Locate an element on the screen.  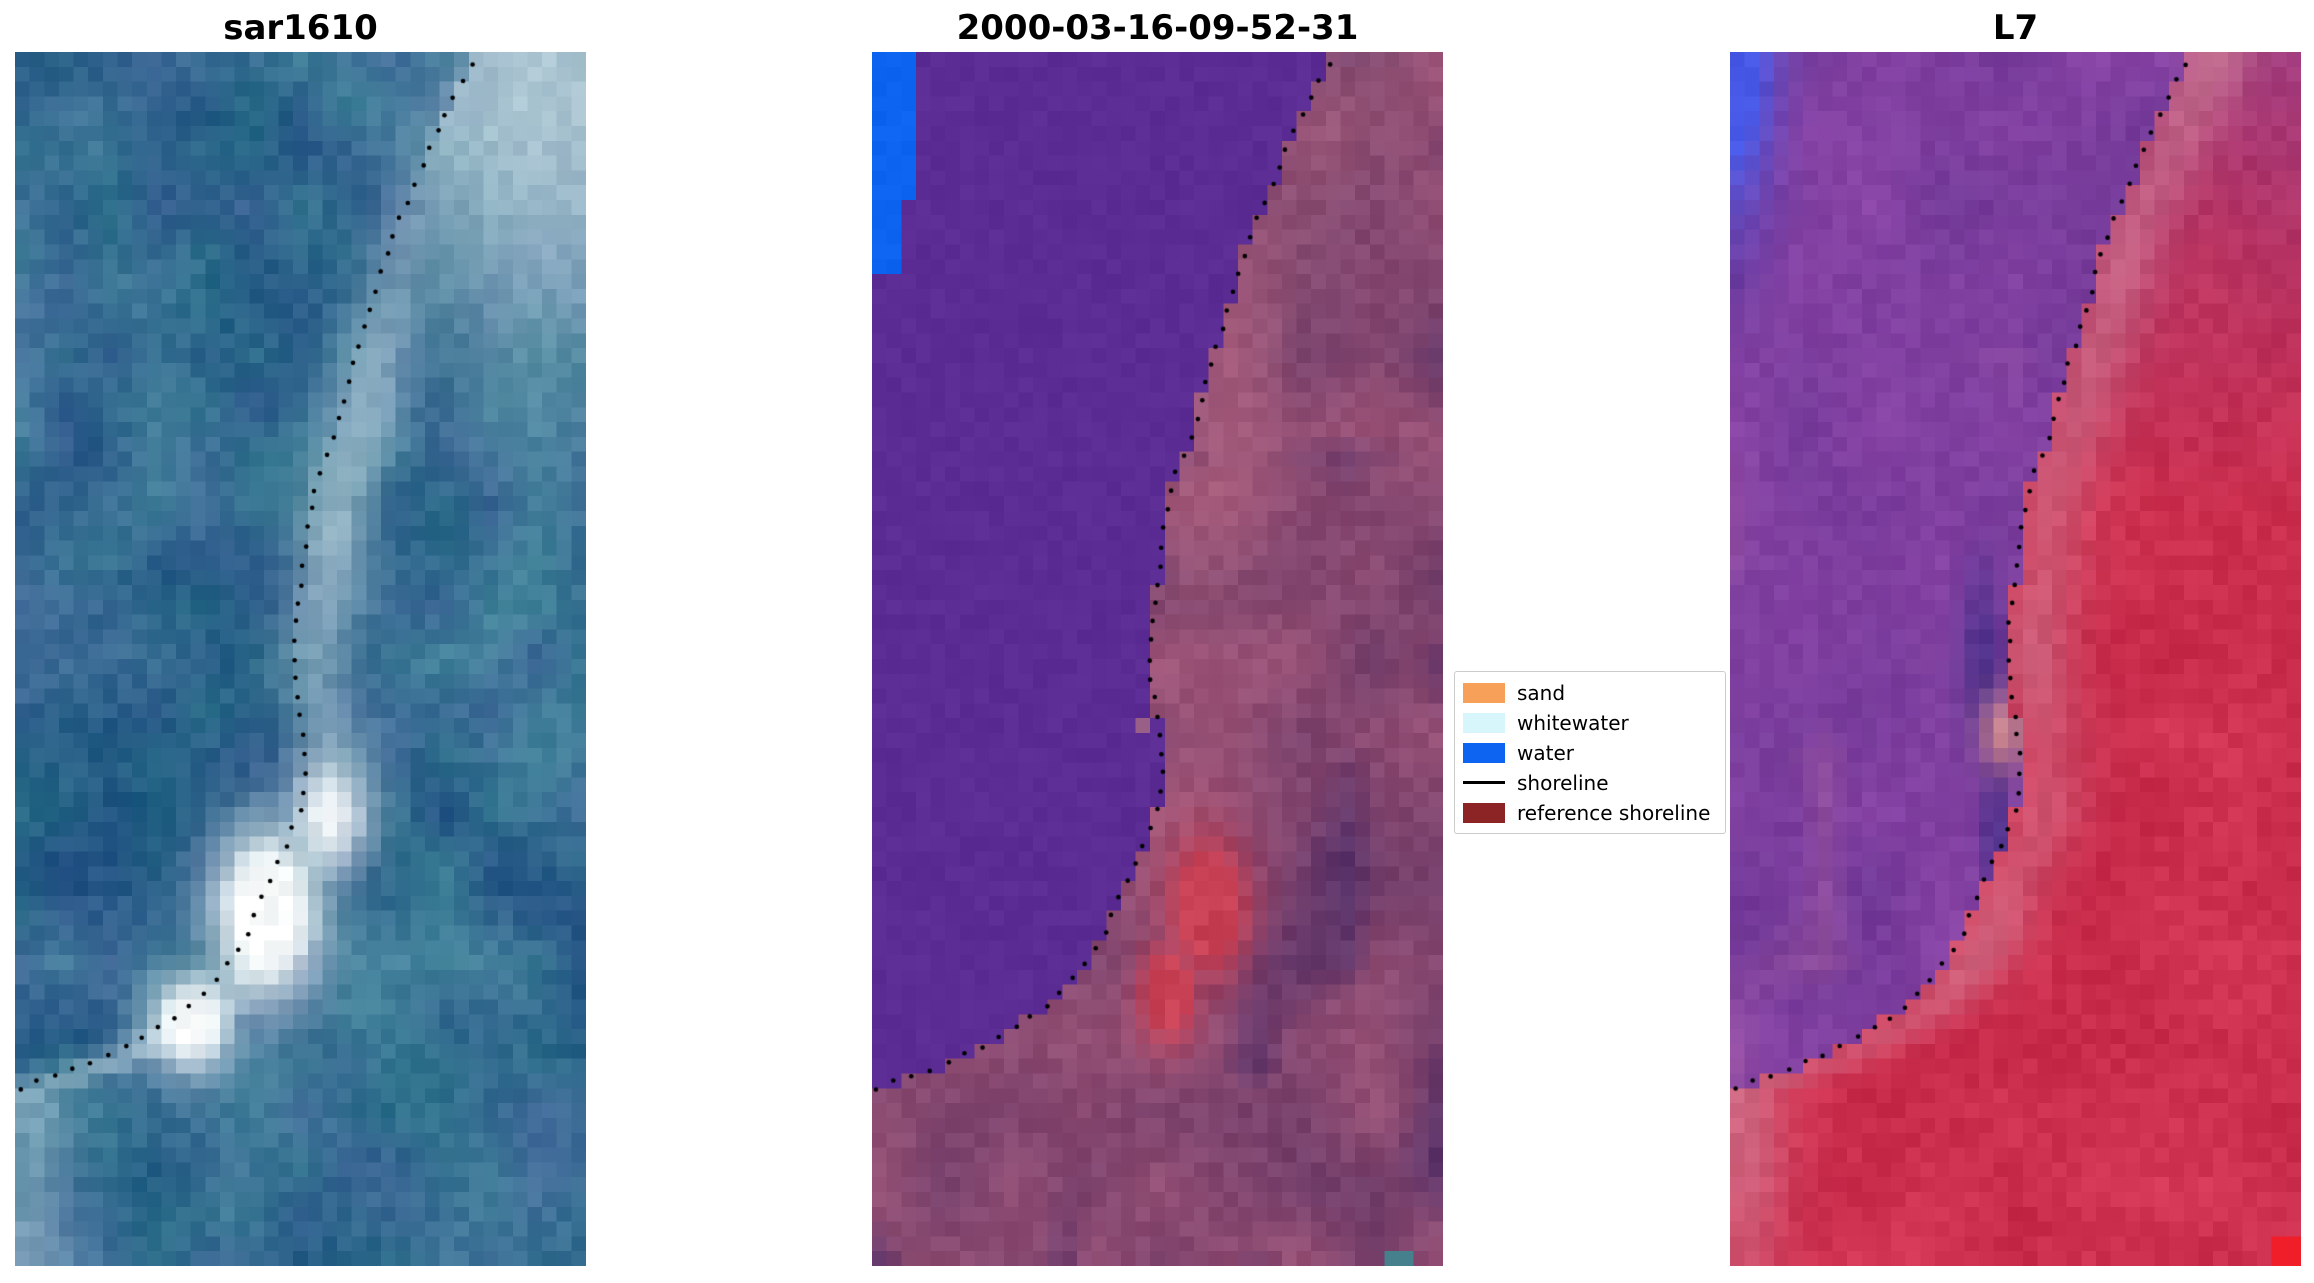
legend-swatch-water is located at coordinates (1484, 752).